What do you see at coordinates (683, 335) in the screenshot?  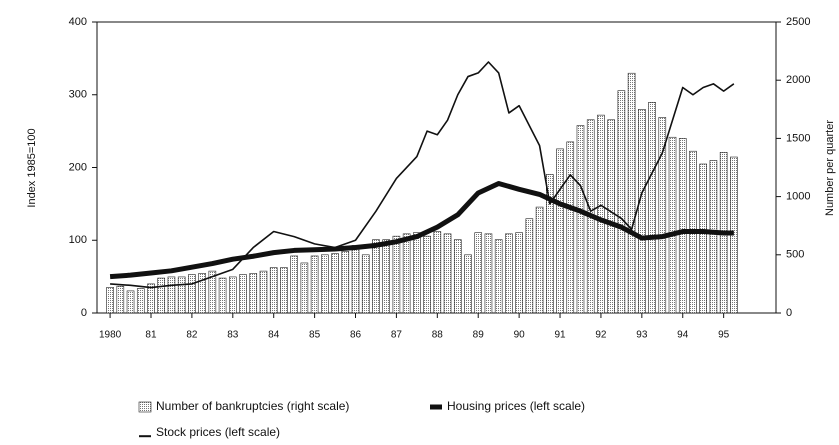 I see `x-tick-label: 94` at bounding box center [683, 335].